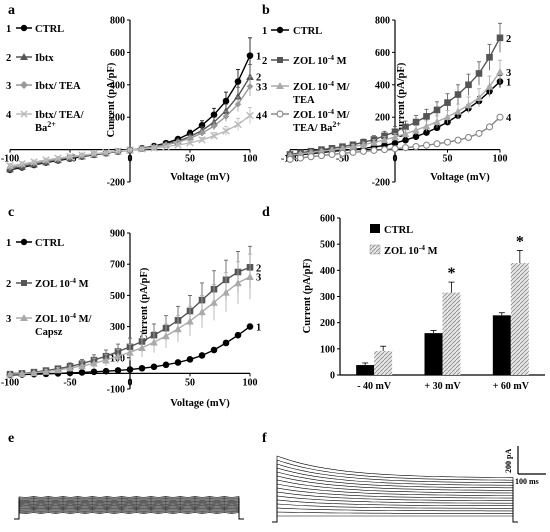 The height and width of the screenshot is (532, 550). What do you see at coordinates (117, 21) in the screenshot?
I see `y-tick-label: 800` at bounding box center [117, 21].